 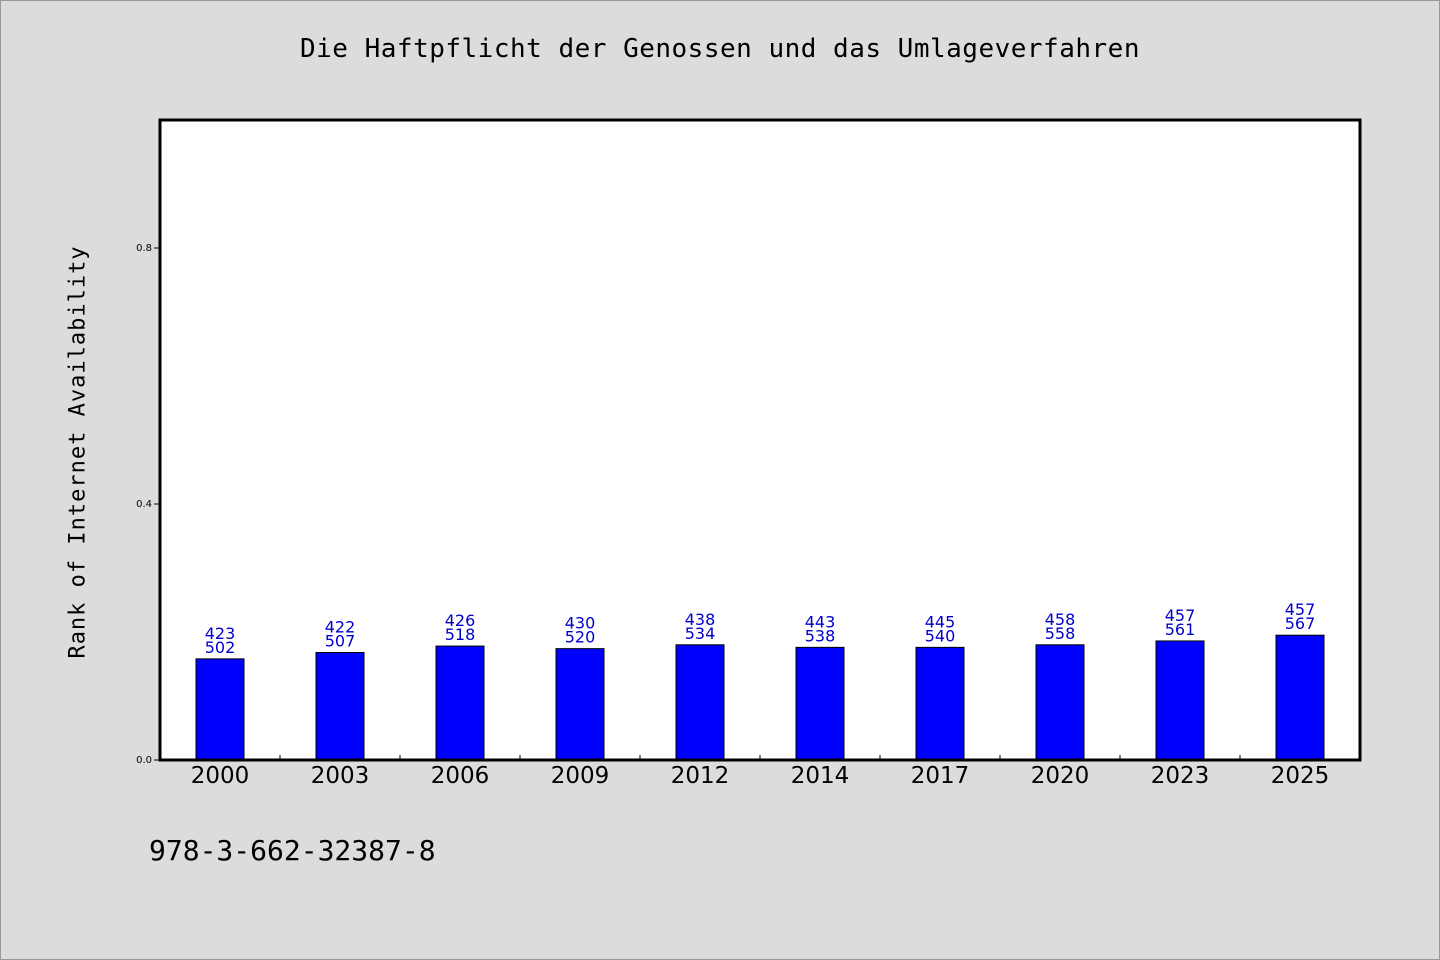 I want to click on x-tick-label: 2023, so click(x=1180, y=776).